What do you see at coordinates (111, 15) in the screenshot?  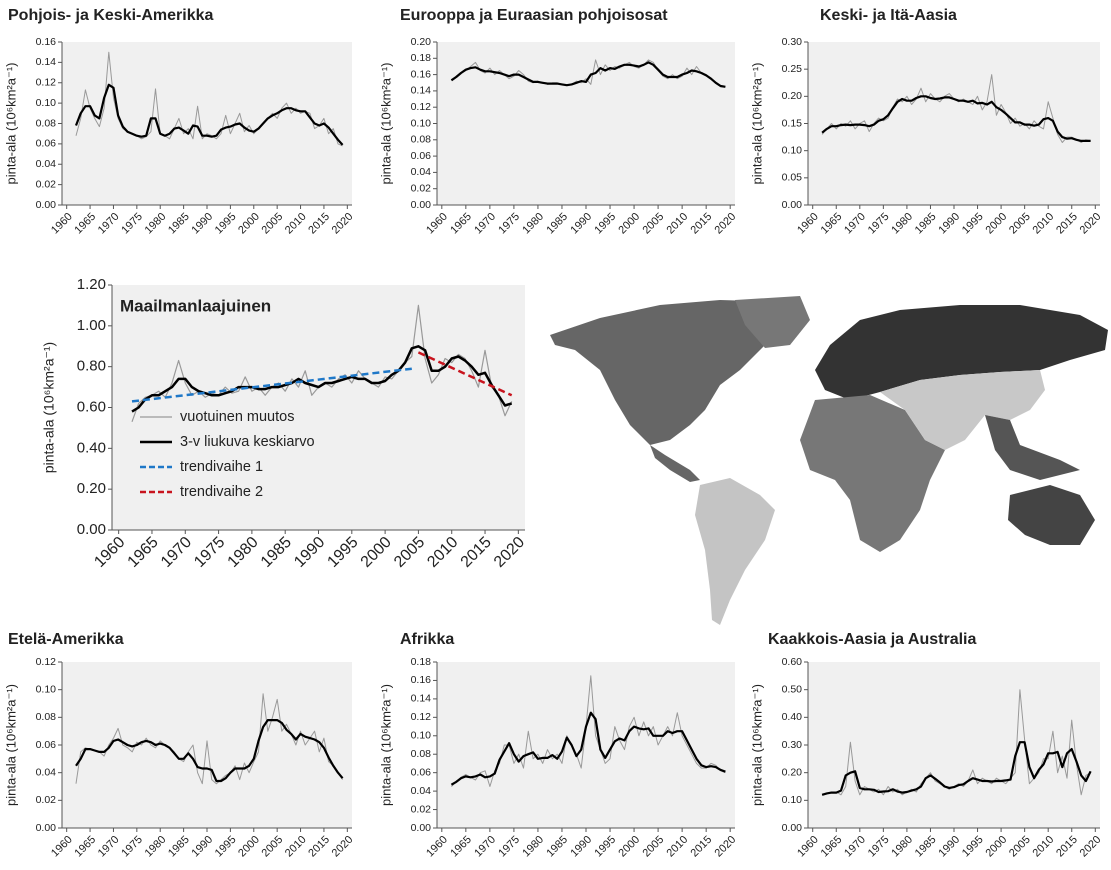 I see `chart-title: Pohjois- ja Keski-Amerikka` at bounding box center [111, 15].